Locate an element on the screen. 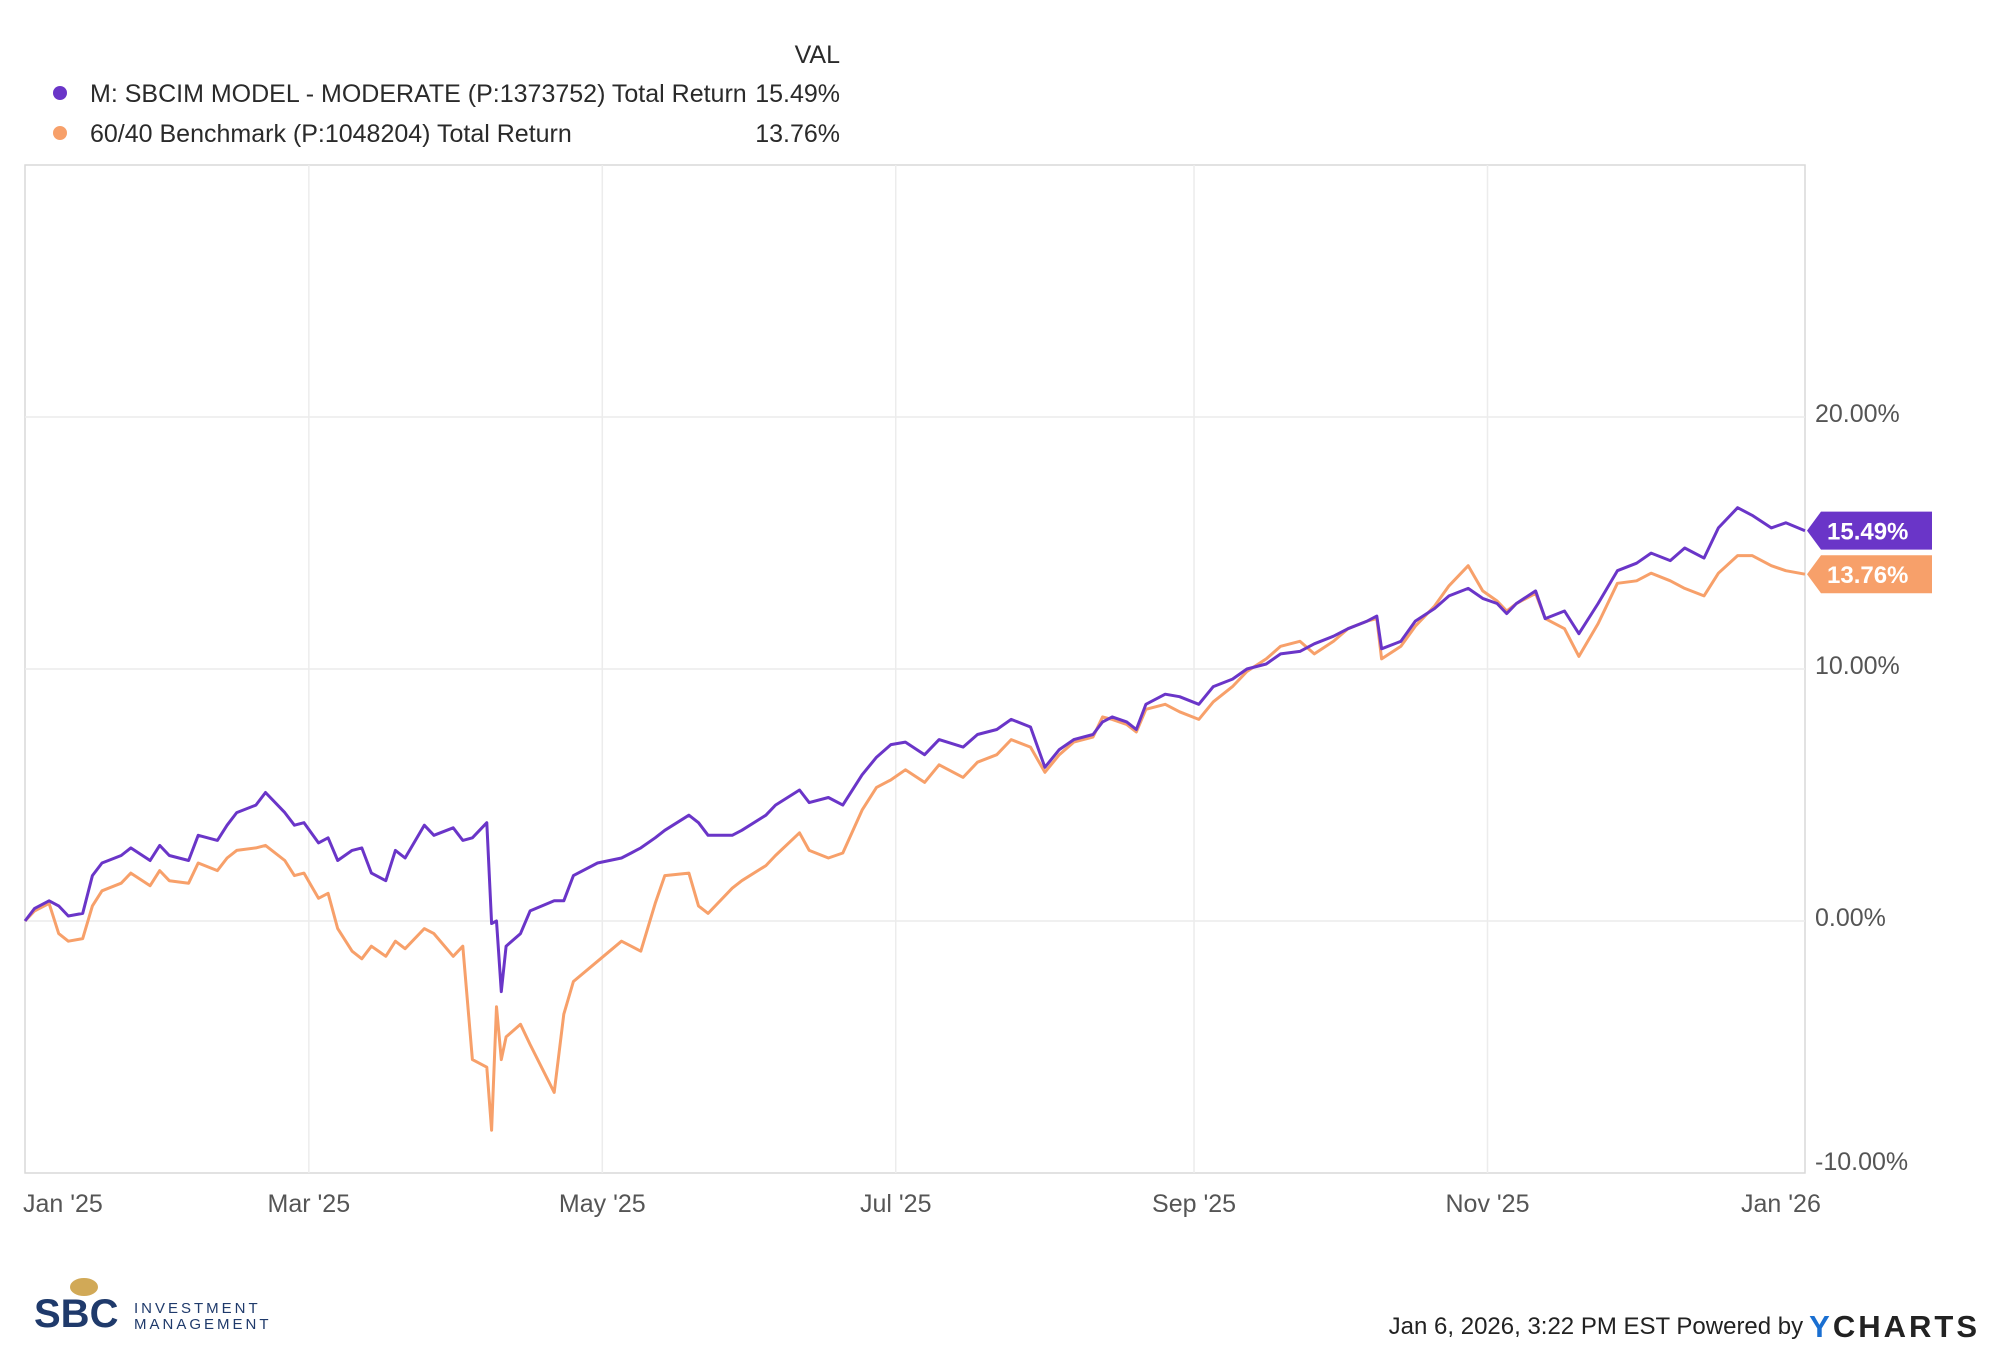  legend-swatch-model is located at coordinates (60, 93).